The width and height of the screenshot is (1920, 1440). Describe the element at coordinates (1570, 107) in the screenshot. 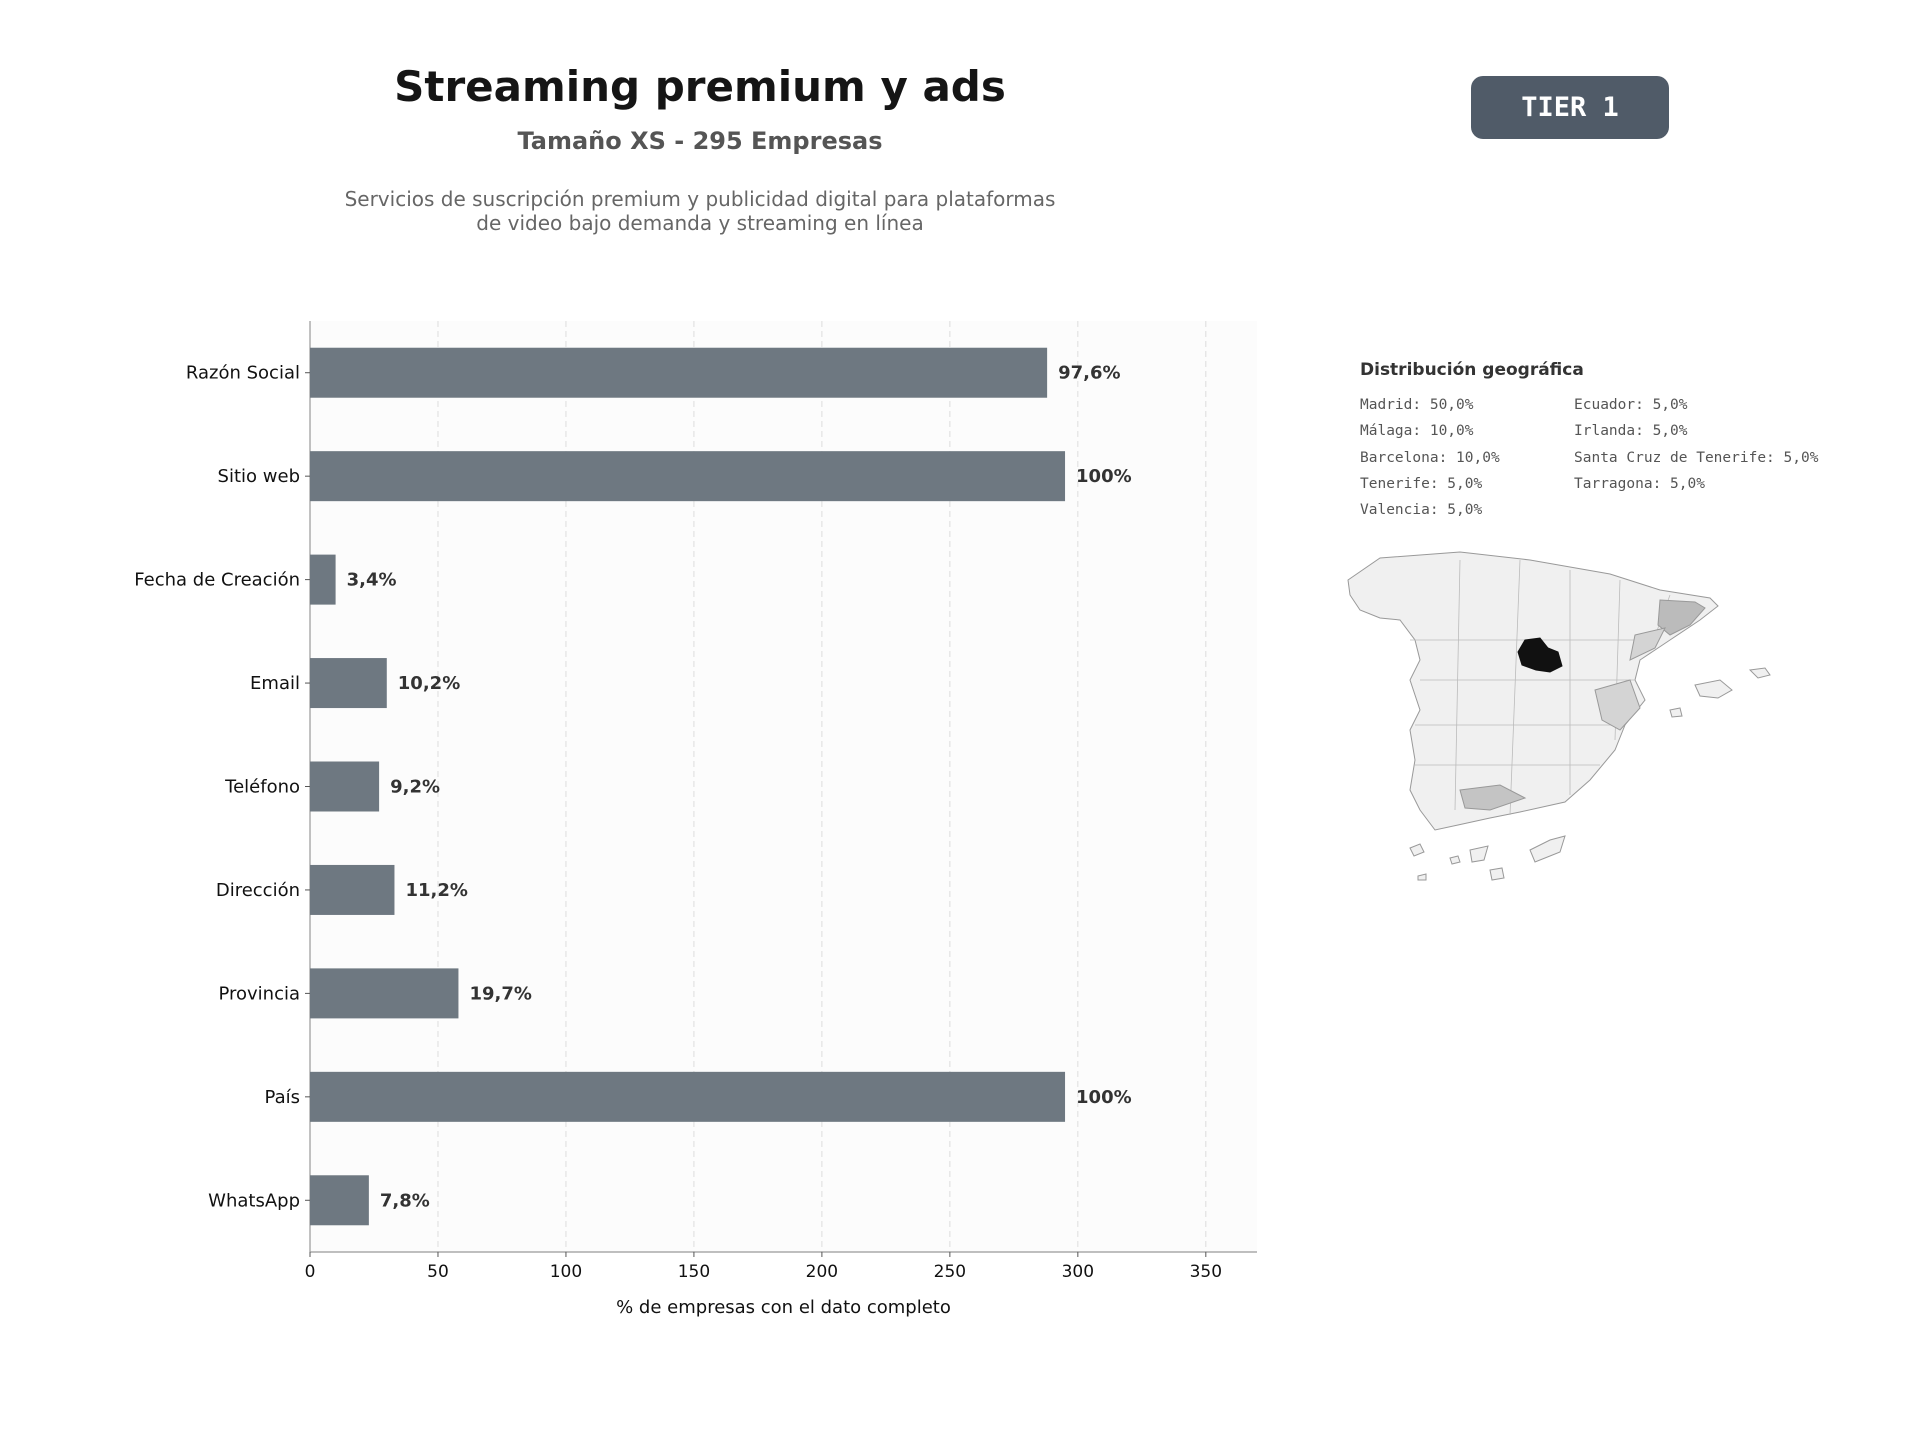

I see `tier-badge: TIER 1` at that location.